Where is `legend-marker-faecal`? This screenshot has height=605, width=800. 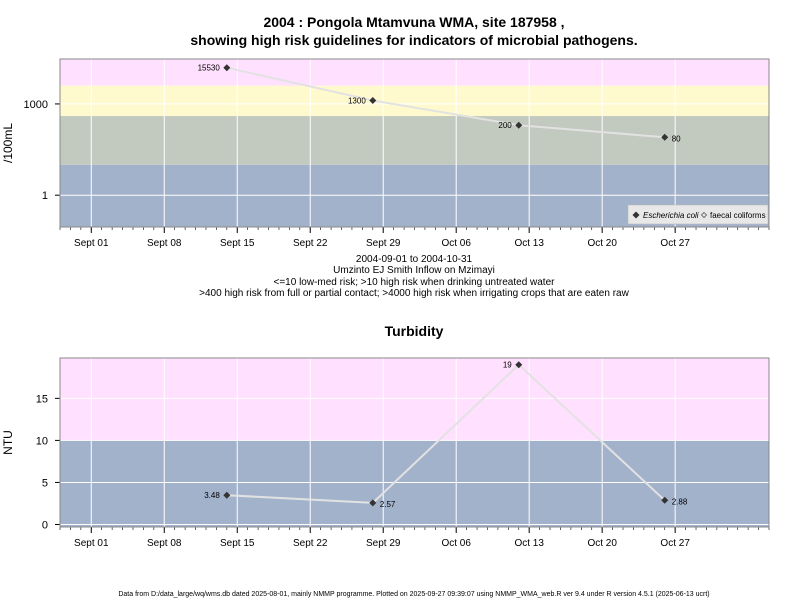 legend-marker-faecal is located at coordinates (704, 215).